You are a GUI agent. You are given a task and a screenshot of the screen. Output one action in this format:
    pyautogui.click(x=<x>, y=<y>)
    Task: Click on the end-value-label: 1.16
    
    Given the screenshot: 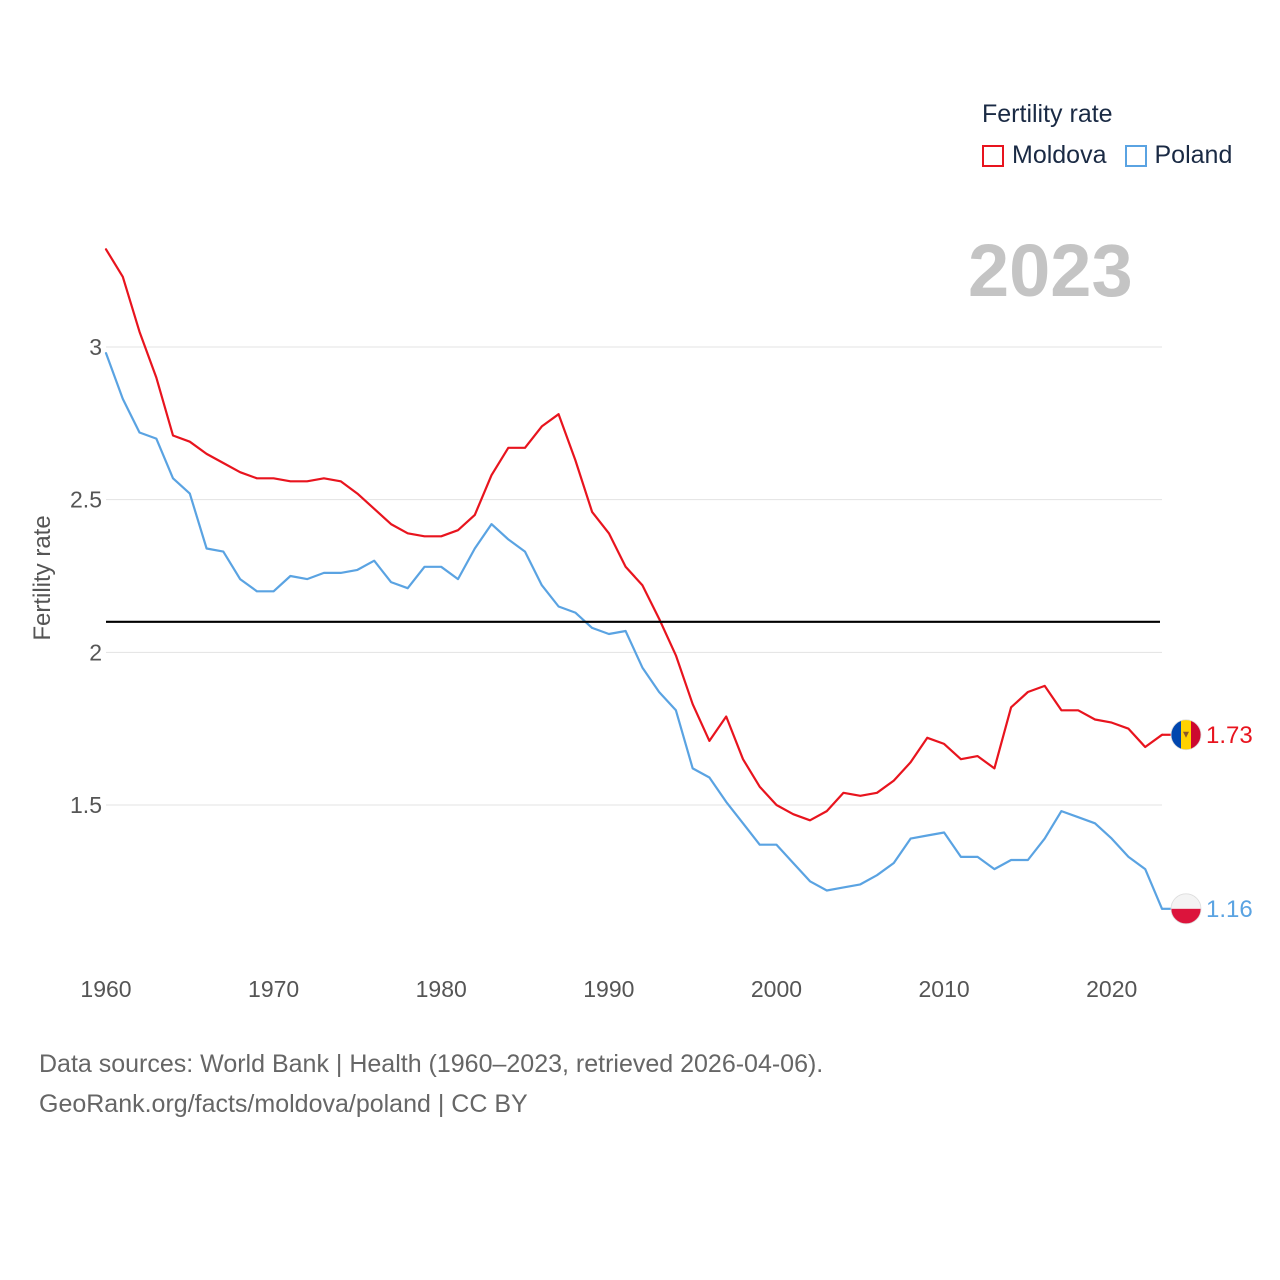 What is the action you would take?
    pyautogui.click(x=1229, y=909)
    